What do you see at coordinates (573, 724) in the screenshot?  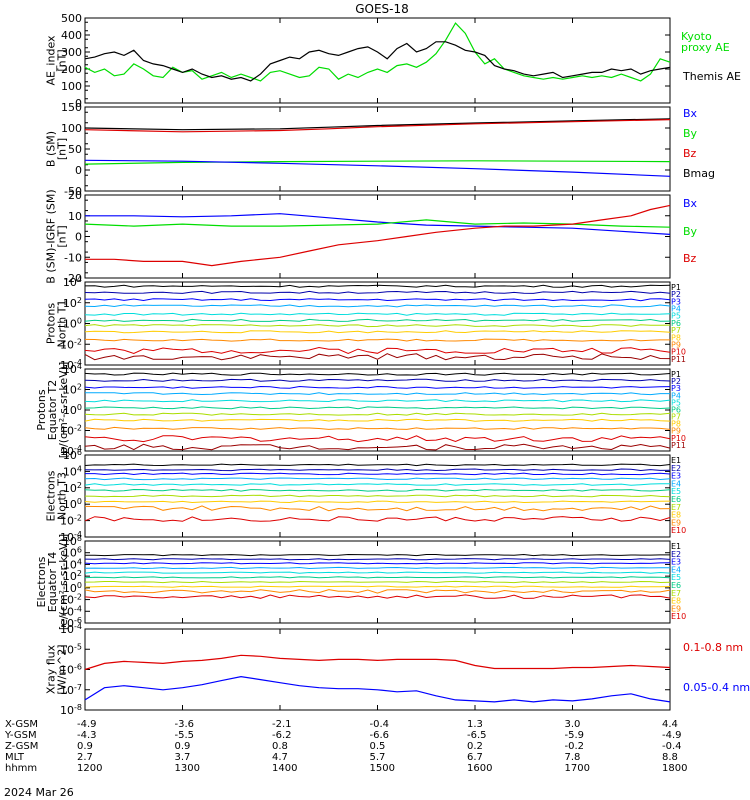 I see `ephem-cell: 3.0` at bounding box center [573, 724].